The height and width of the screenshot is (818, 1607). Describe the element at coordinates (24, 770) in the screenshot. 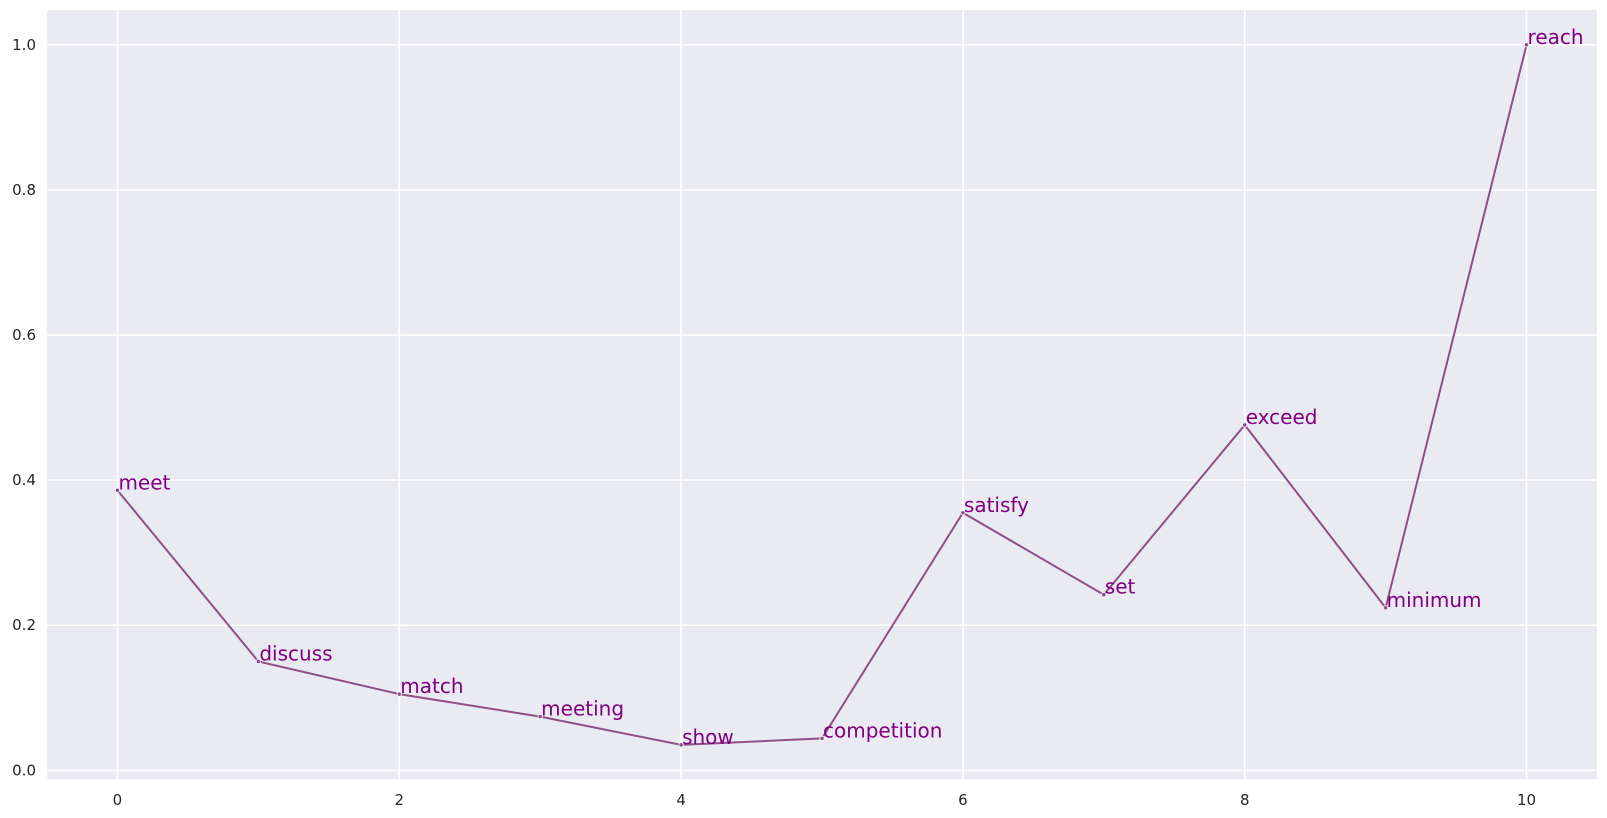

I see `y-tick-label: 0.0` at that location.